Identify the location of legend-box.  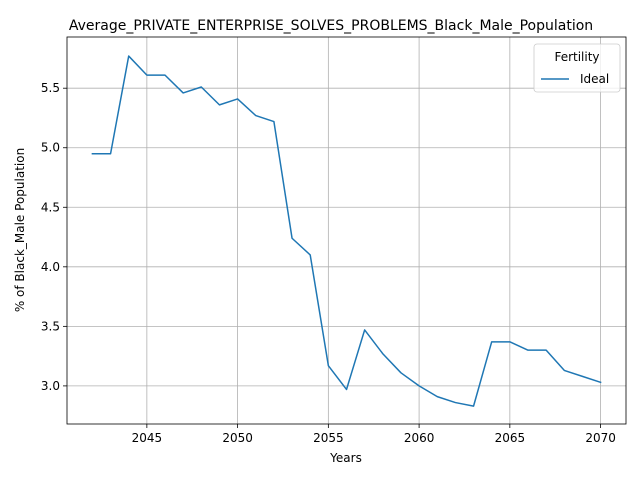
(577, 68).